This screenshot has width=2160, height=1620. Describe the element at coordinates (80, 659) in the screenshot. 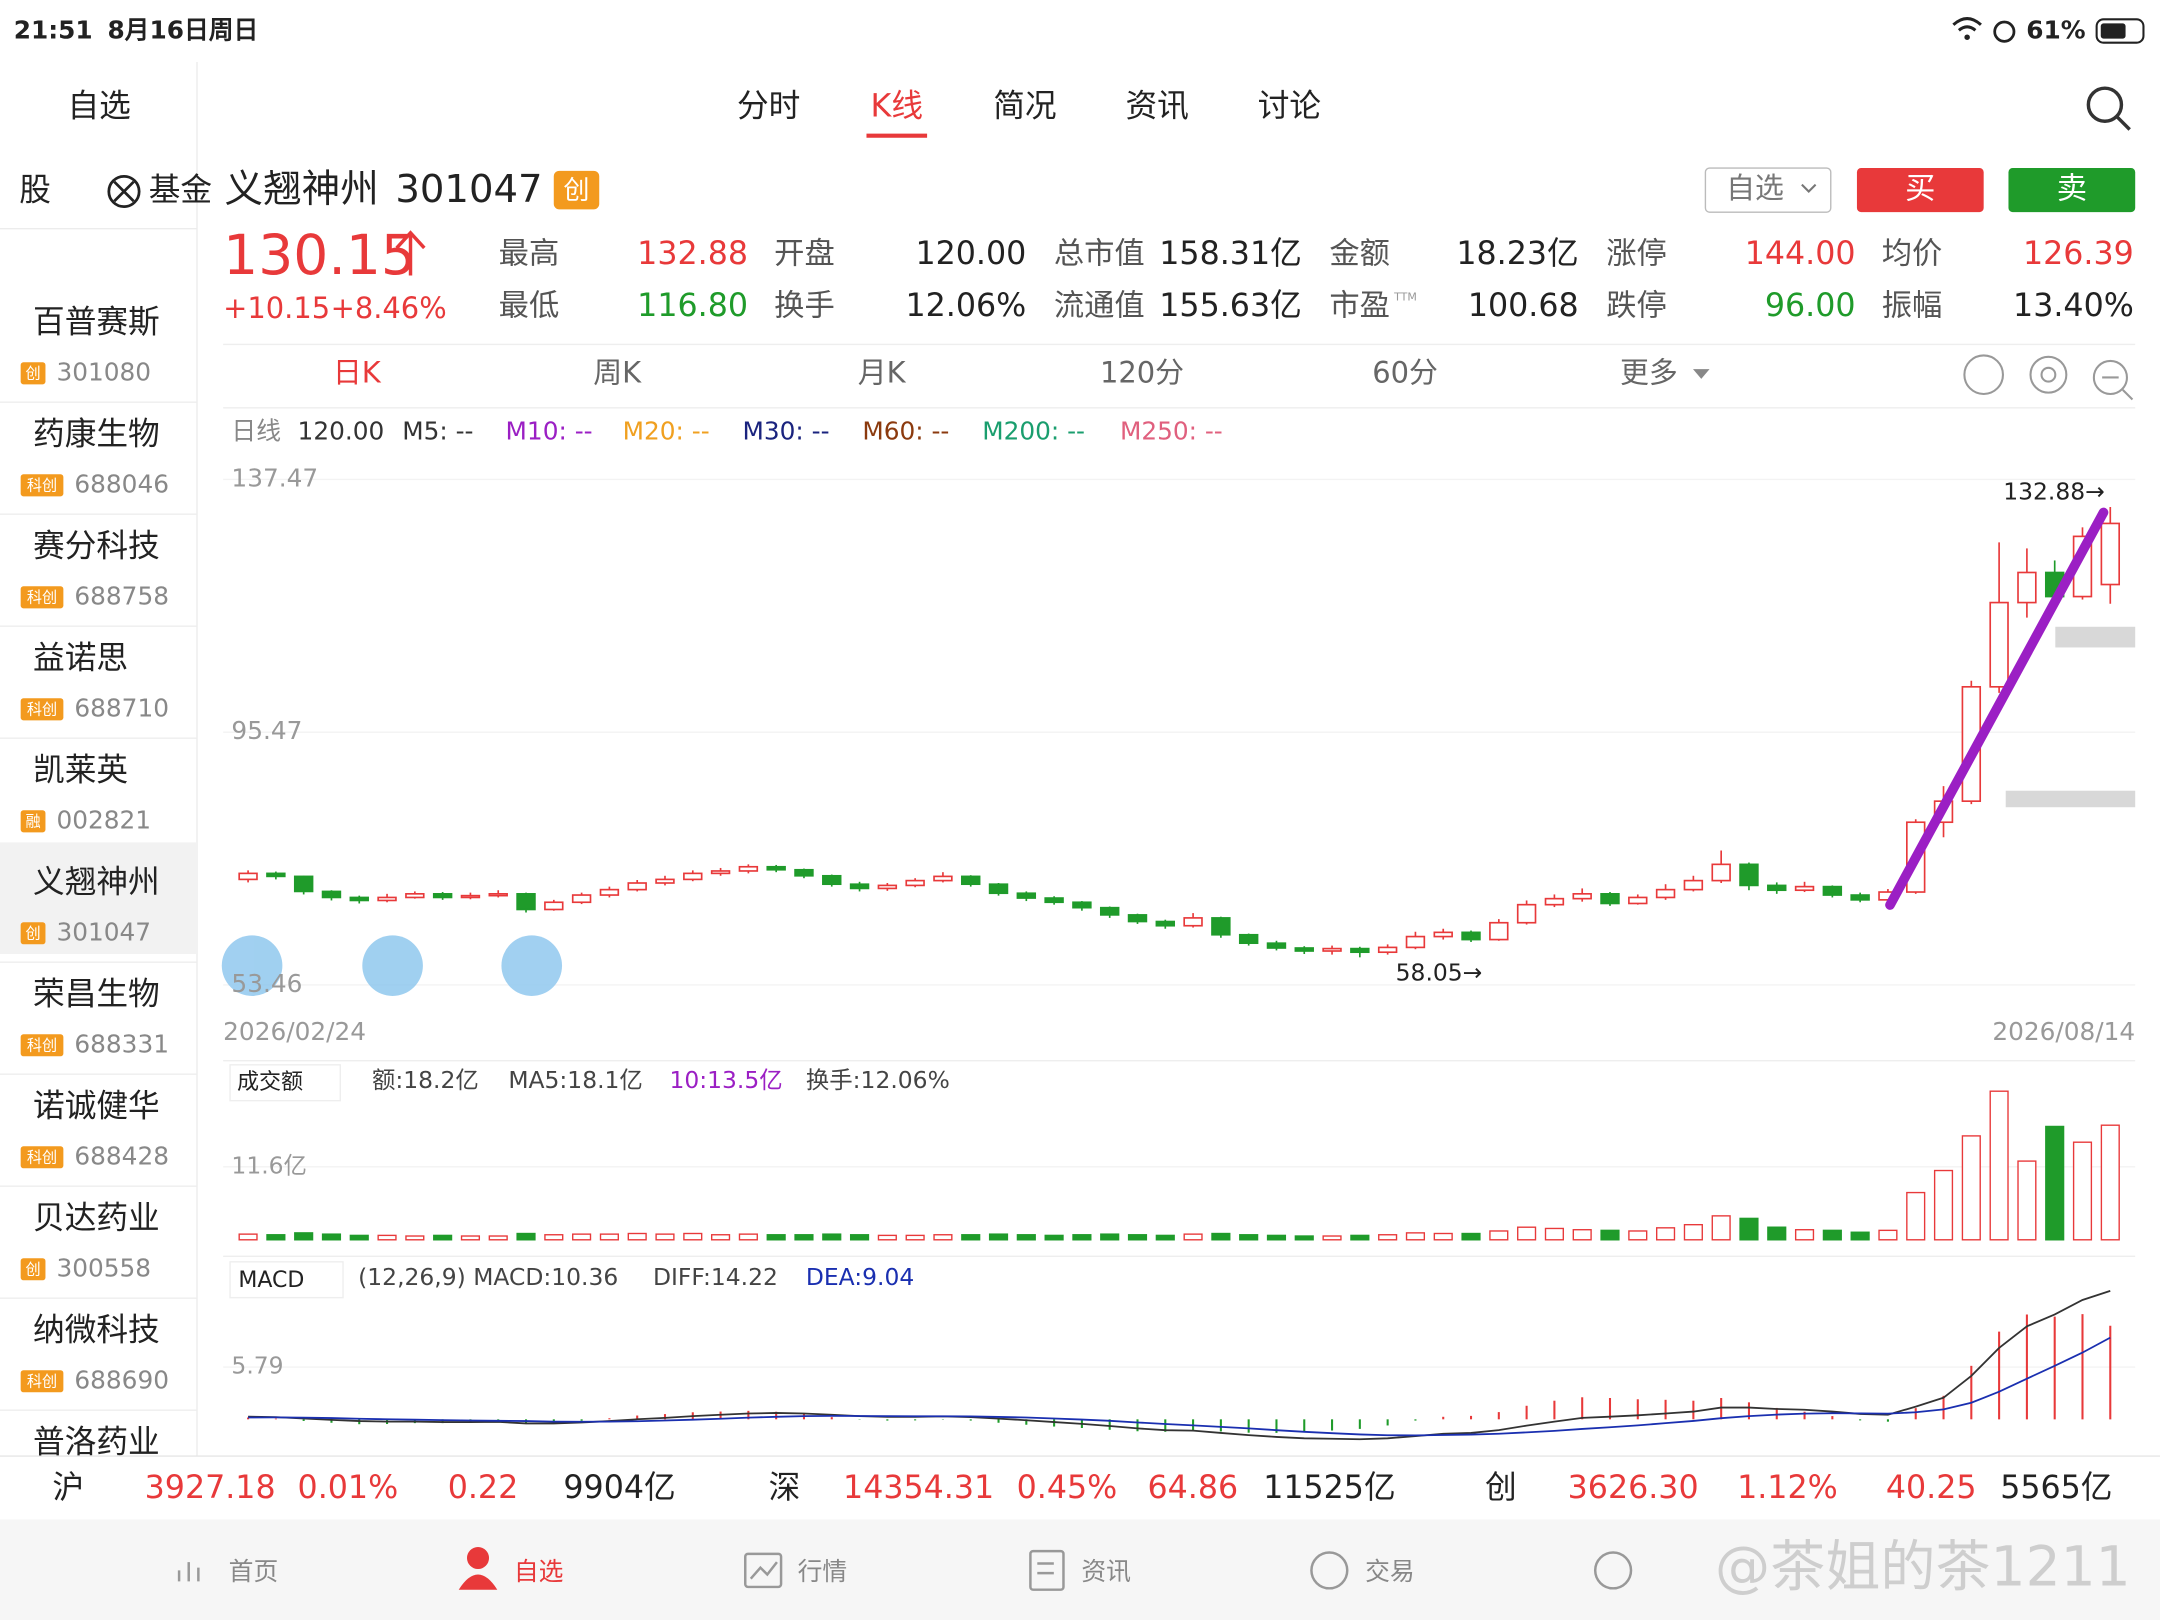

I see `stock-name: 益诺思` at that location.